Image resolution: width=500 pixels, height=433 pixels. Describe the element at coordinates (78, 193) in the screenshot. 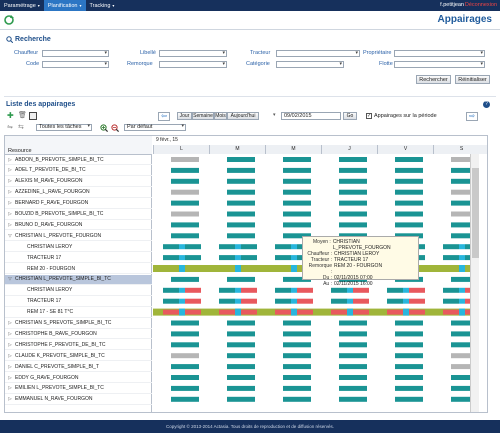

I see `resource-row: ▷ AZZEDINE_L_RAVE_FOURGON` at that location.